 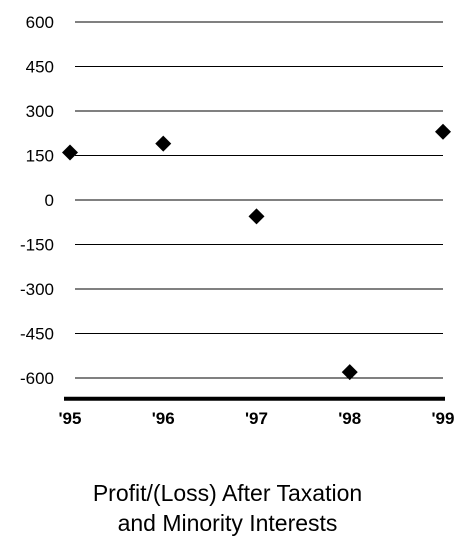 I want to click on y-tick-label: -300, so click(x=37, y=289).